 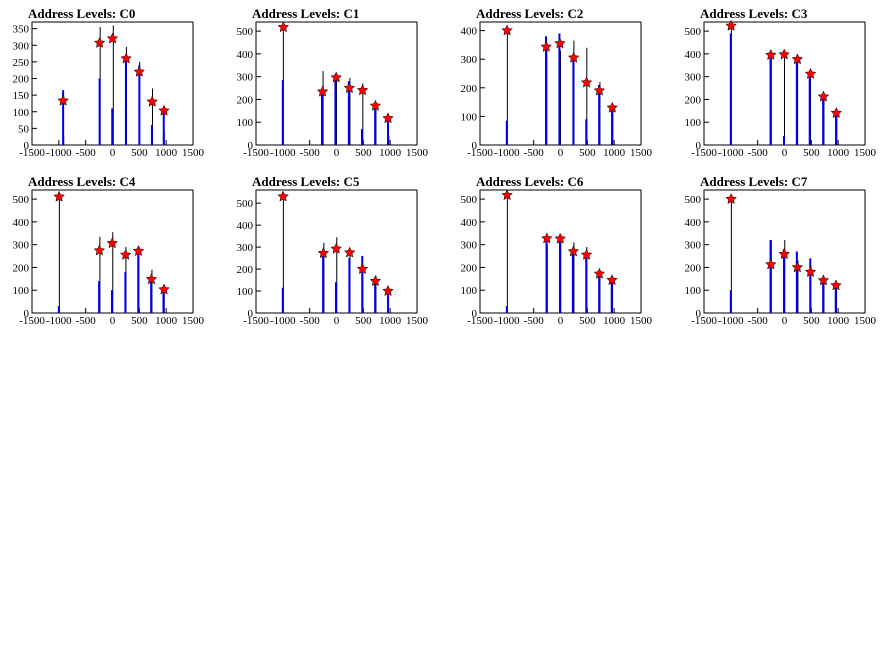 What do you see at coordinates (21, 30) in the screenshot?
I see `y-tick-label: 350` at bounding box center [21, 30].